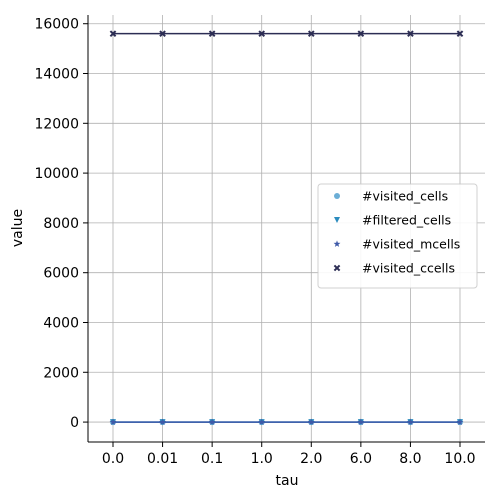 The image size is (500, 500). Describe the element at coordinates (406, 220) in the screenshot. I see `legend-label: #filtered_cells` at that location.